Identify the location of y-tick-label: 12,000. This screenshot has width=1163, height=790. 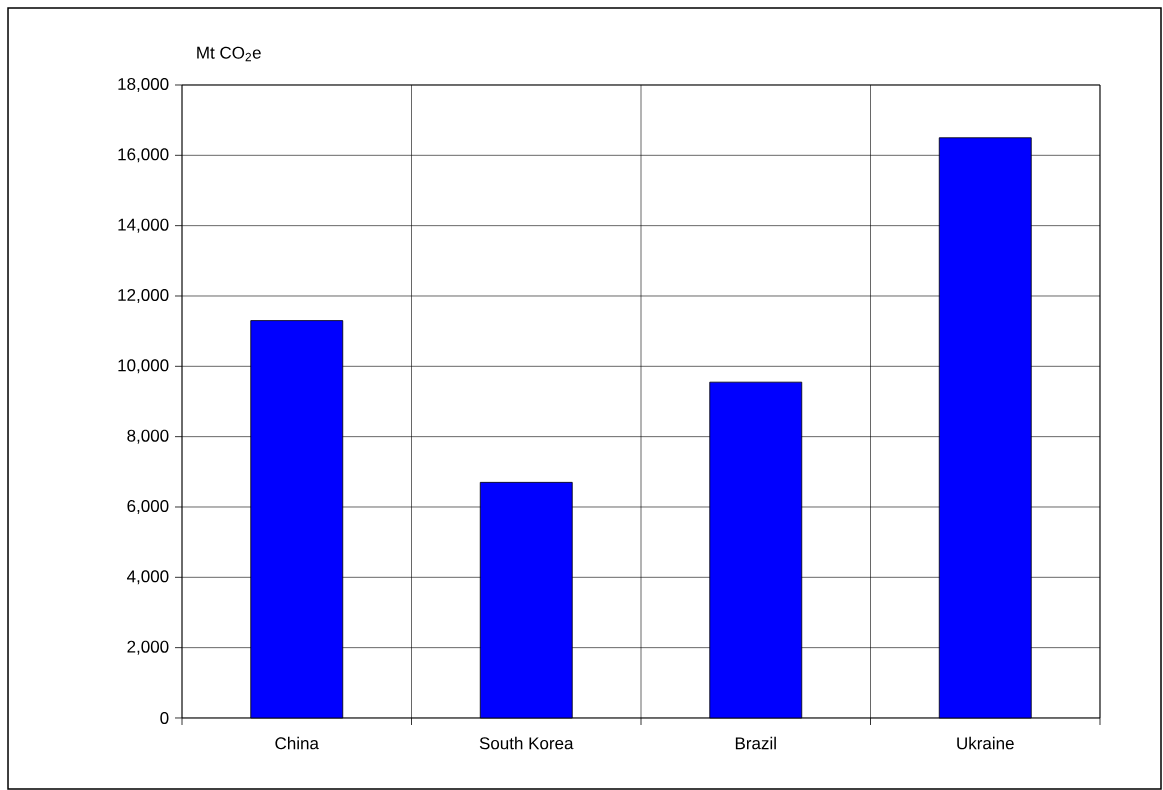
(143, 296).